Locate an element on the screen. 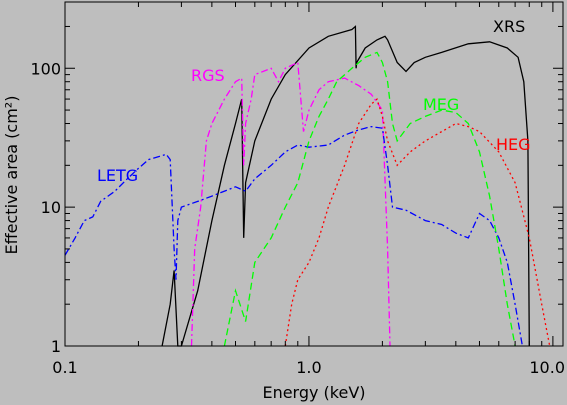  y-axis-label: Effective area (cm²) is located at coordinates (11, 175).